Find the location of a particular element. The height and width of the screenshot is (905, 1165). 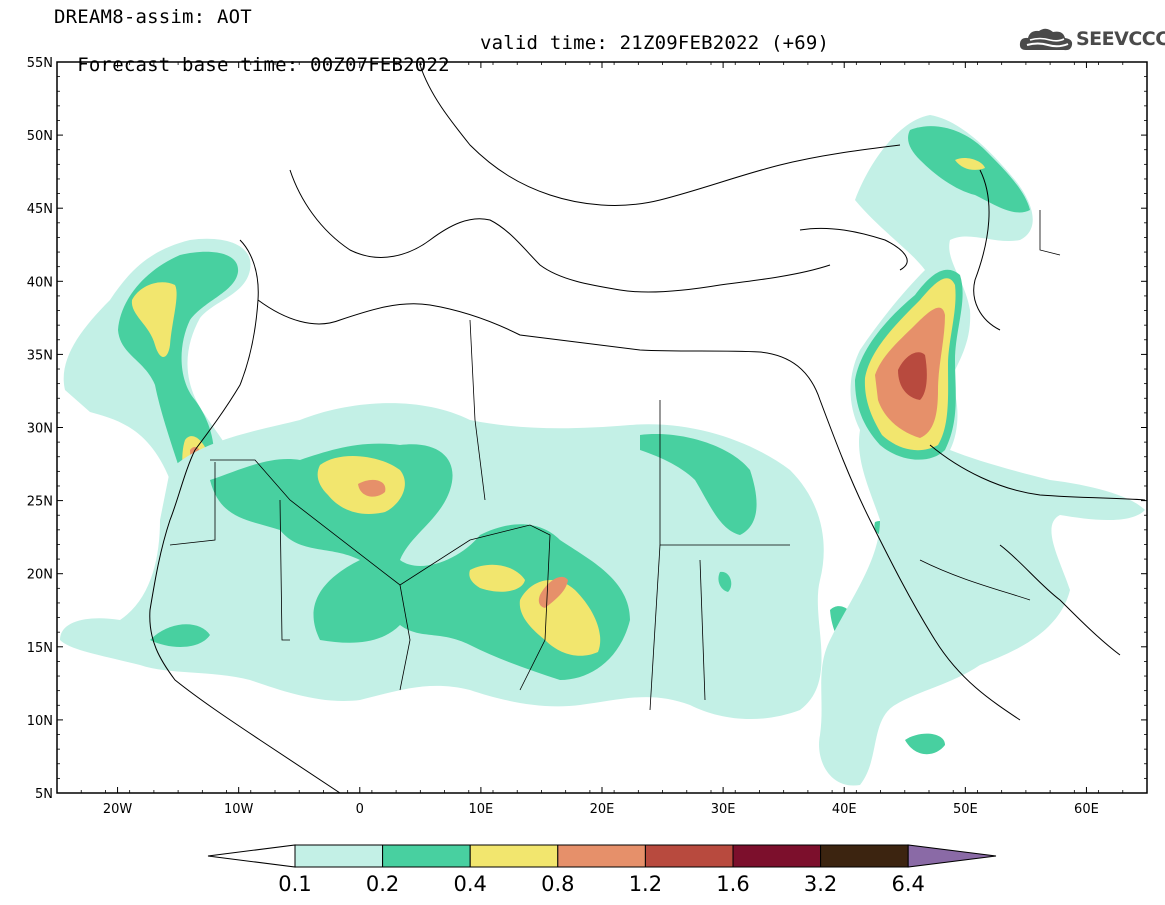

lon-tick-label: 10W is located at coordinates (239, 809).